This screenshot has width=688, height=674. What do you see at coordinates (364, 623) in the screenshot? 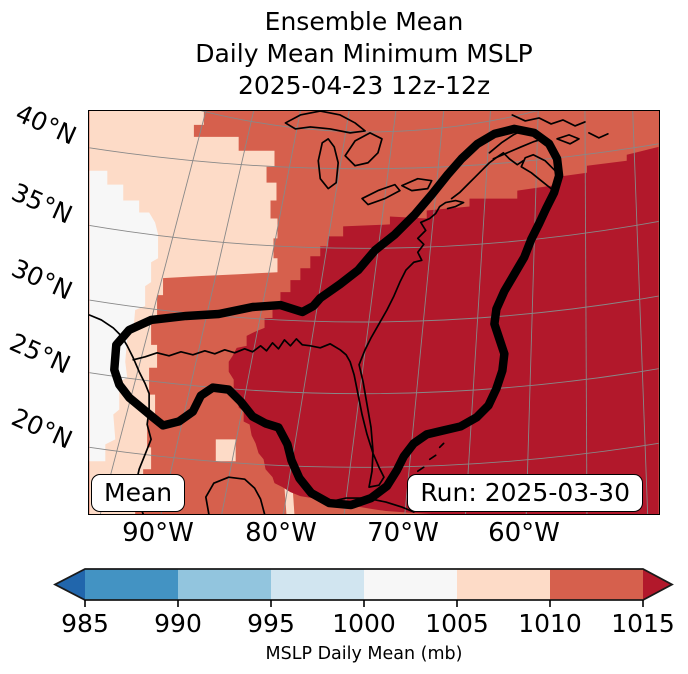
I see `colorbar-tick-1000: 1000` at bounding box center [364, 623].